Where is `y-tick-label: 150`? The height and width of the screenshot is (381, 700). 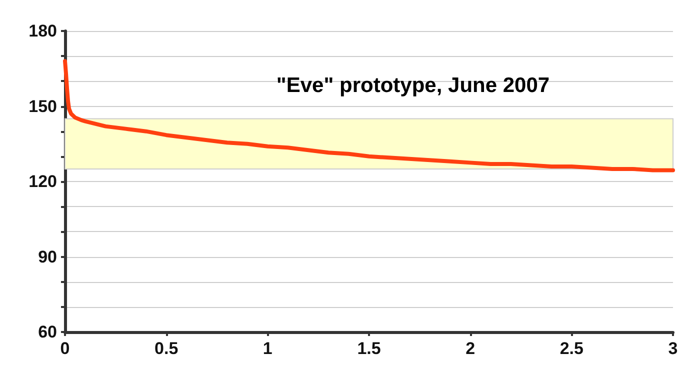
y-tick-label: 150 is located at coordinates (42, 106).